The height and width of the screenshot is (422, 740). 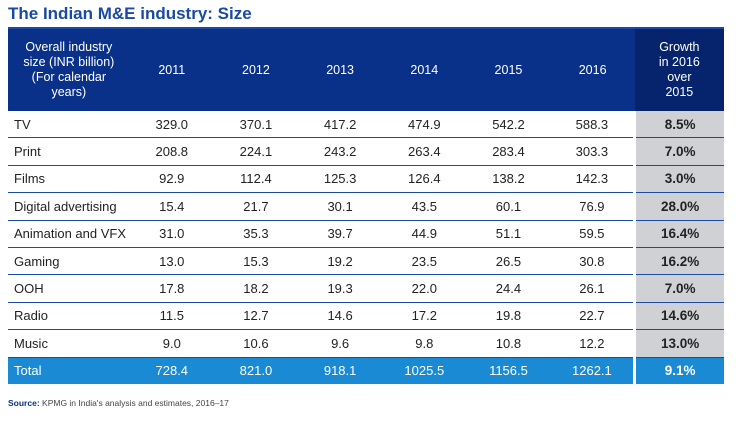 I want to click on row-value: 303.3, so click(x=592, y=151).